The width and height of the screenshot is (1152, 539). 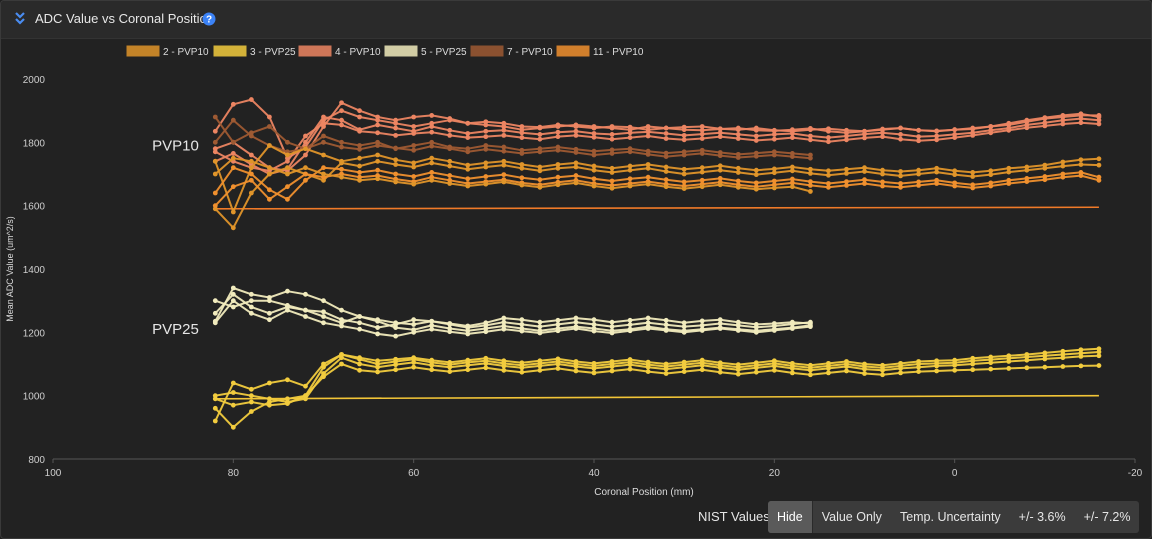 I want to click on nist-3-6-percent-button: +/- 3.6%, so click(x=1042, y=517).